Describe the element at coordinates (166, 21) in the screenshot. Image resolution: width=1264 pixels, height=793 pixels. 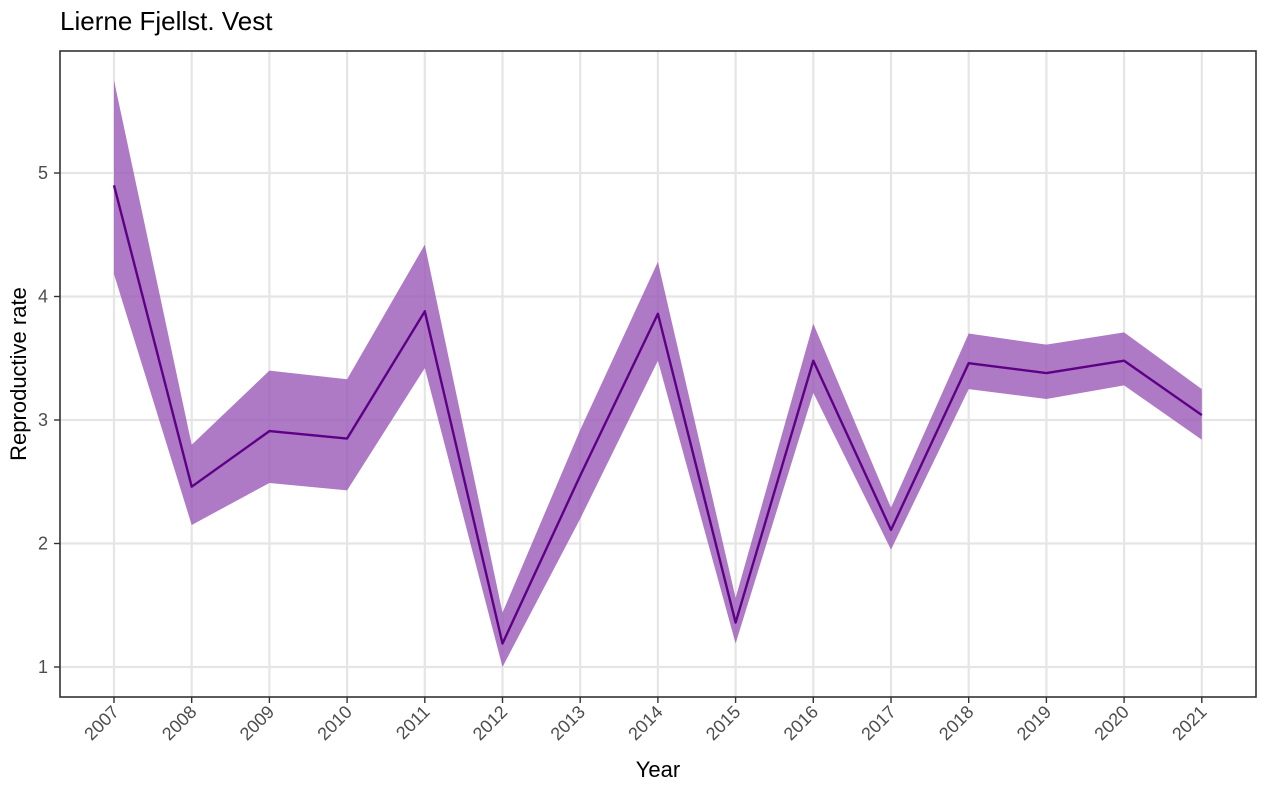
I see `chart-title: Lierne Fjellst. Vest` at that location.